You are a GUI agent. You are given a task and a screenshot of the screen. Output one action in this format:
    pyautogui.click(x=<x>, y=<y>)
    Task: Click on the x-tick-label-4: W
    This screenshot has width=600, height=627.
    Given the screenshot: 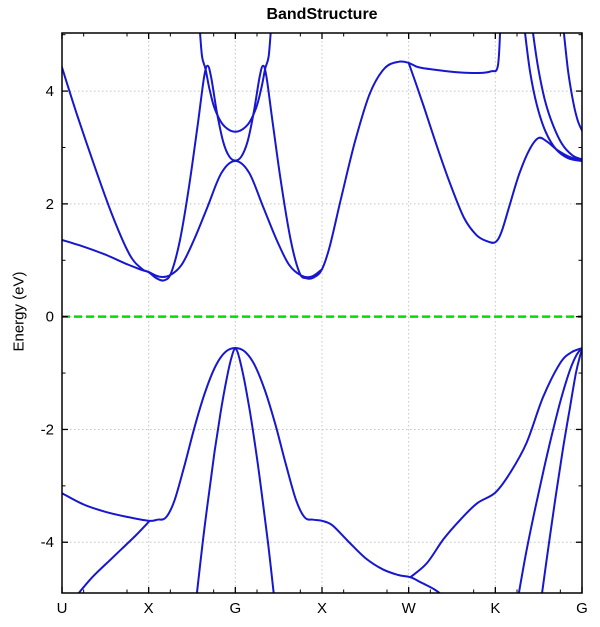 What is the action you would take?
    pyautogui.click(x=409, y=608)
    